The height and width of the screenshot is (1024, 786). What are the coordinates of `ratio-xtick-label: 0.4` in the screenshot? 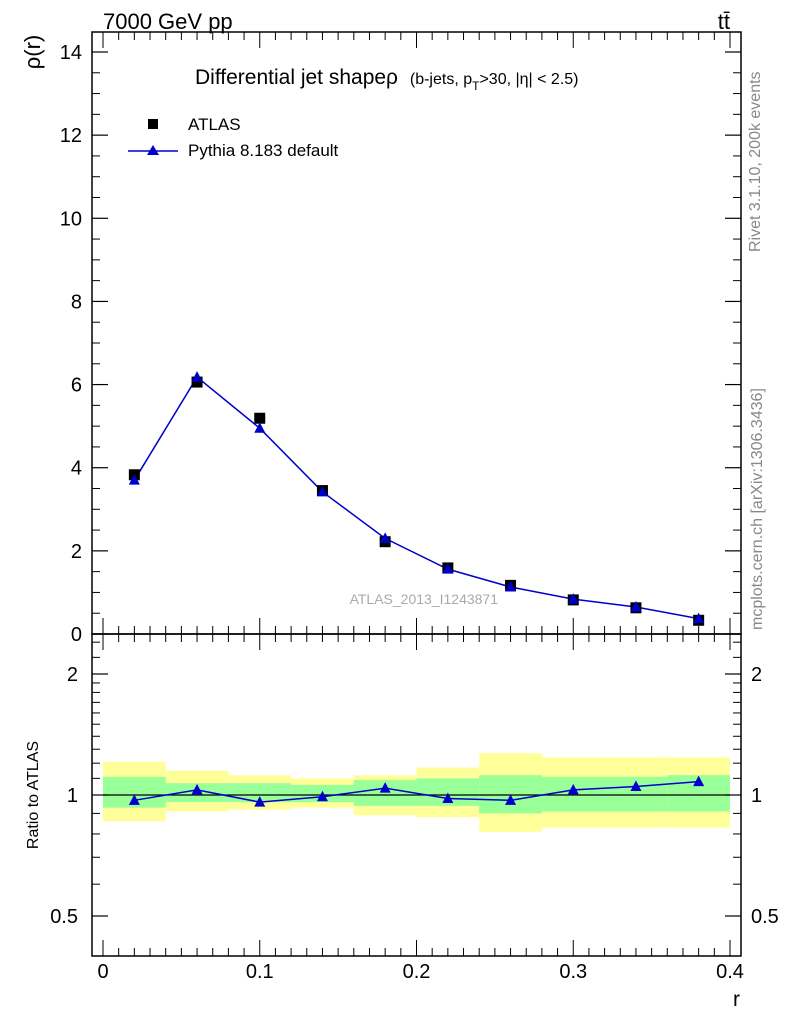 It's located at (730, 972).